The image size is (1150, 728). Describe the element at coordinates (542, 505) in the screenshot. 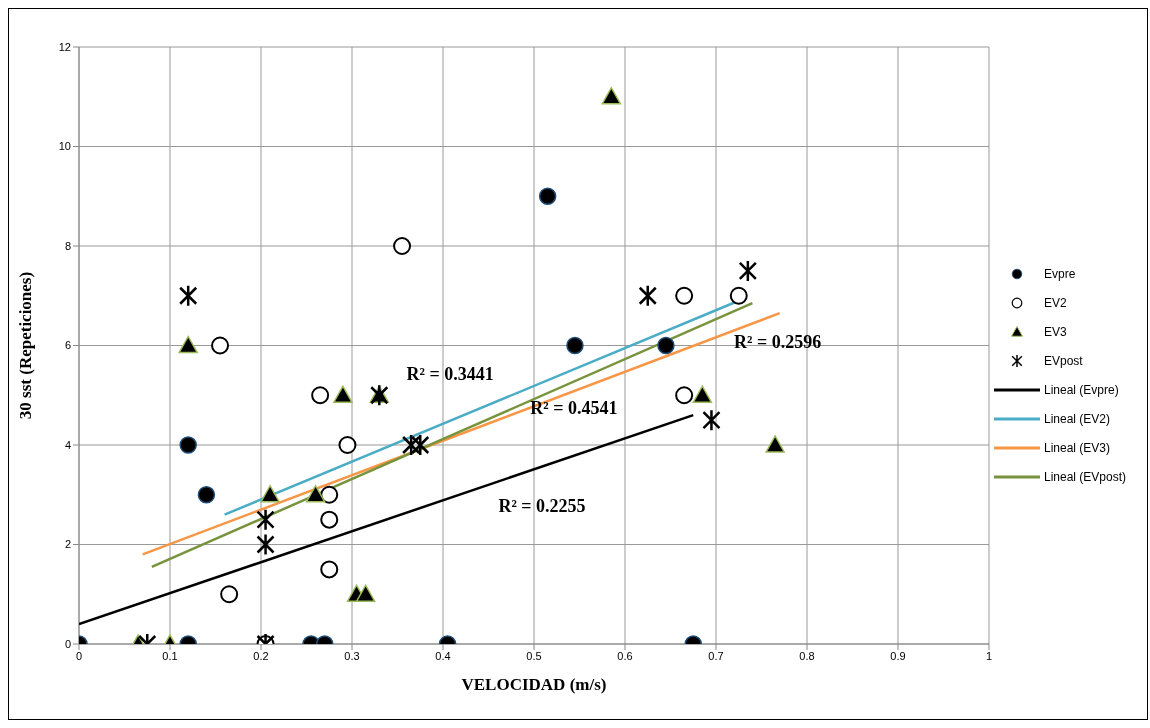

I see `annotation: R² = 0.2255` at that location.